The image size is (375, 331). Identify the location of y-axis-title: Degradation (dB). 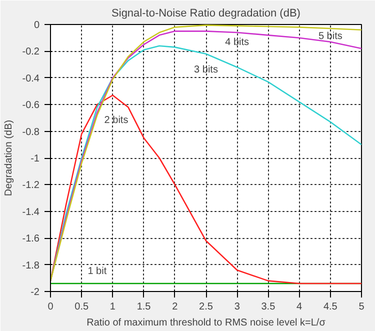
(8, 158).